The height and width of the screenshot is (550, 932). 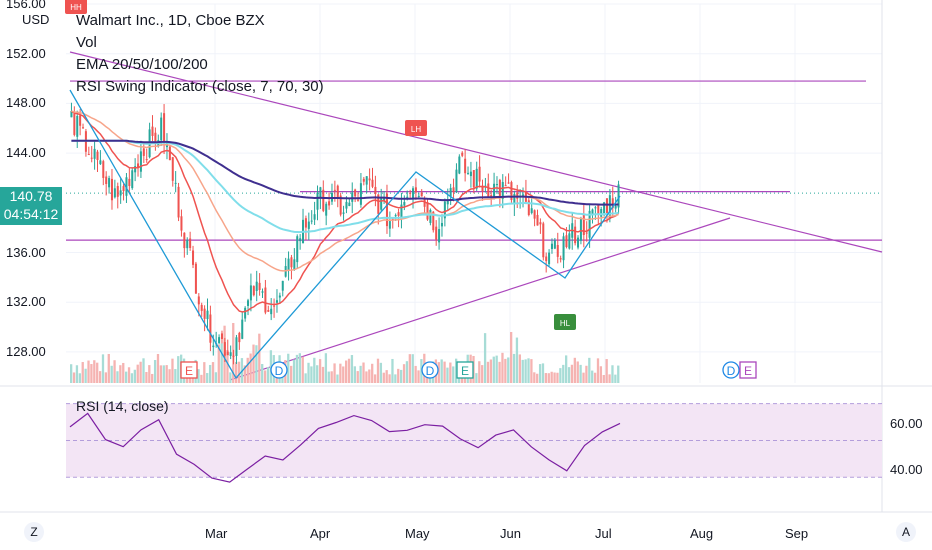 I want to click on ema-legend: EMA 20/50/100/200, so click(x=142, y=64).